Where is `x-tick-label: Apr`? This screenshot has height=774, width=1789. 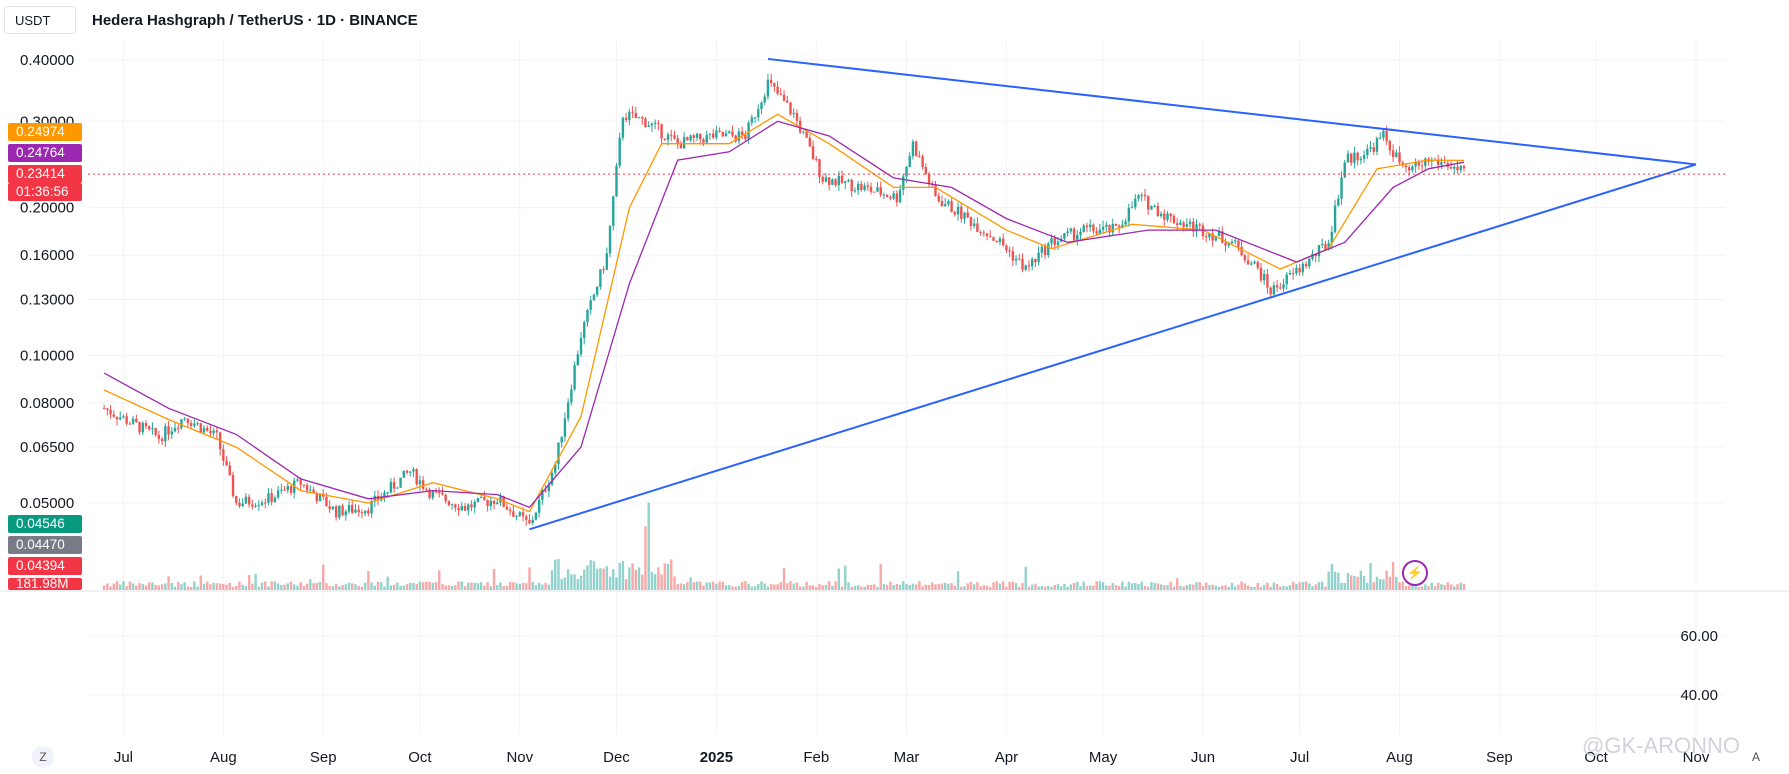 x-tick-label: Apr is located at coordinates (1006, 757).